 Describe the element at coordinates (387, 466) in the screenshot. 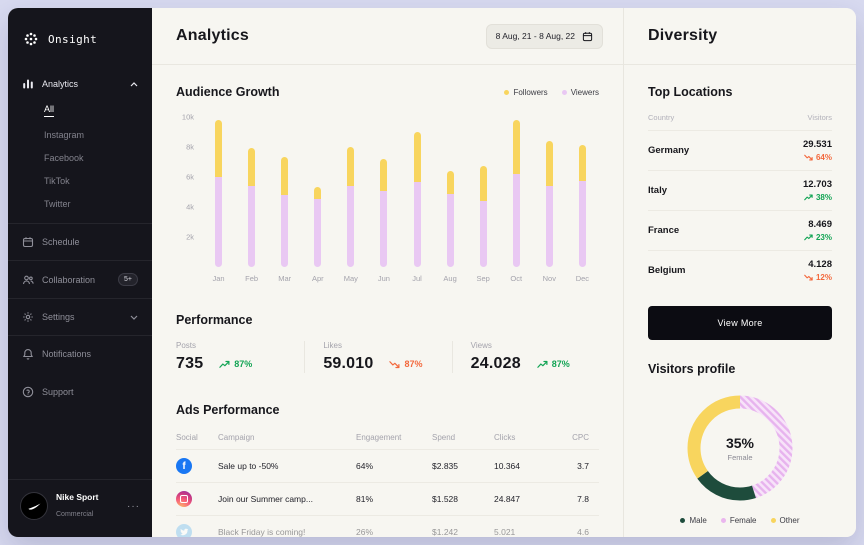

I see `ads-table-row: f Sale up to -50% 64% $2.835 10.364 3.7` at that location.